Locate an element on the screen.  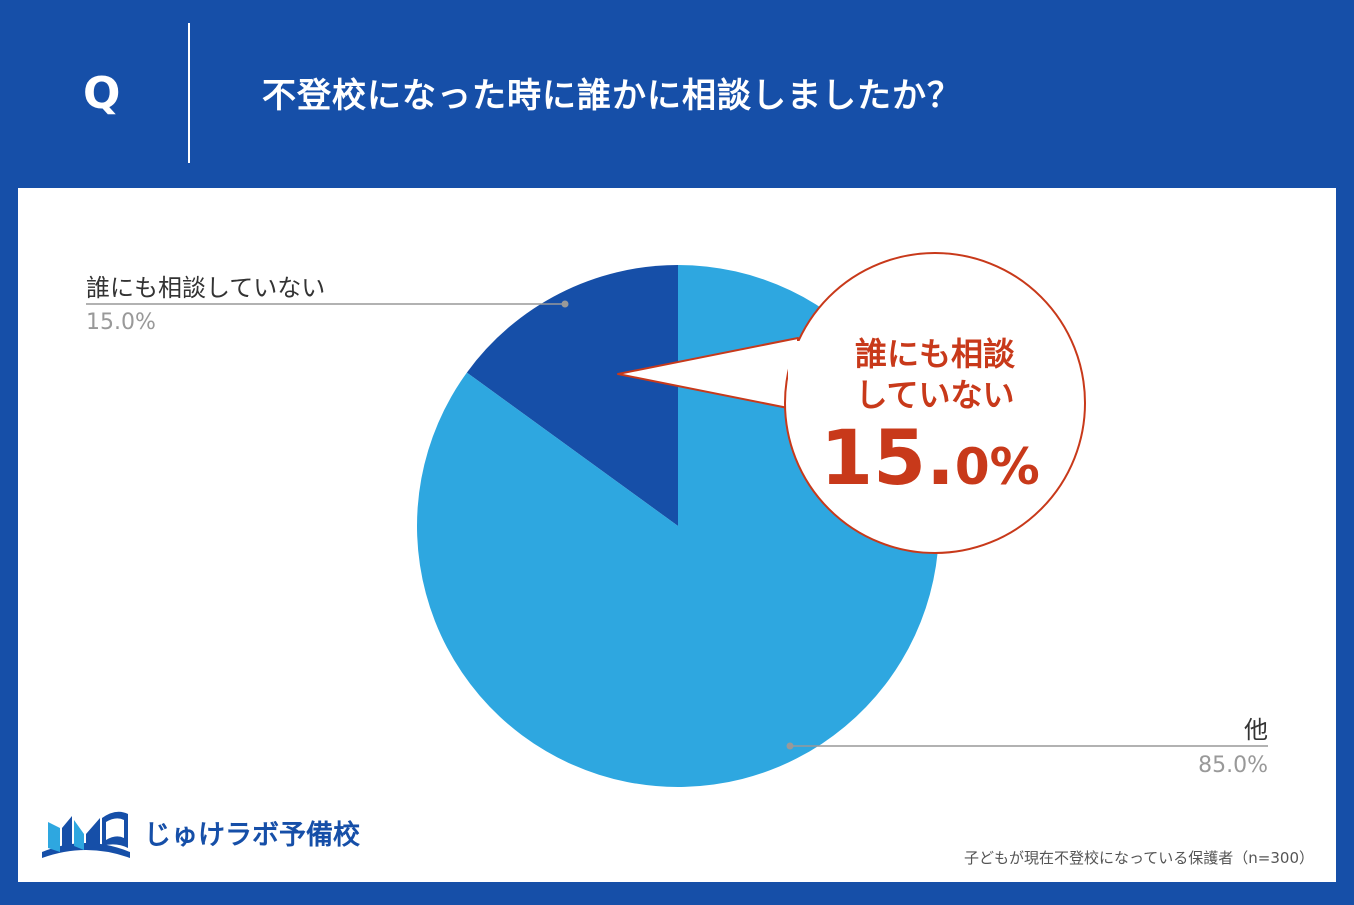
footnote: 子どもが現在不登校になっている保護者（n=300） is located at coordinates (1139, 858).